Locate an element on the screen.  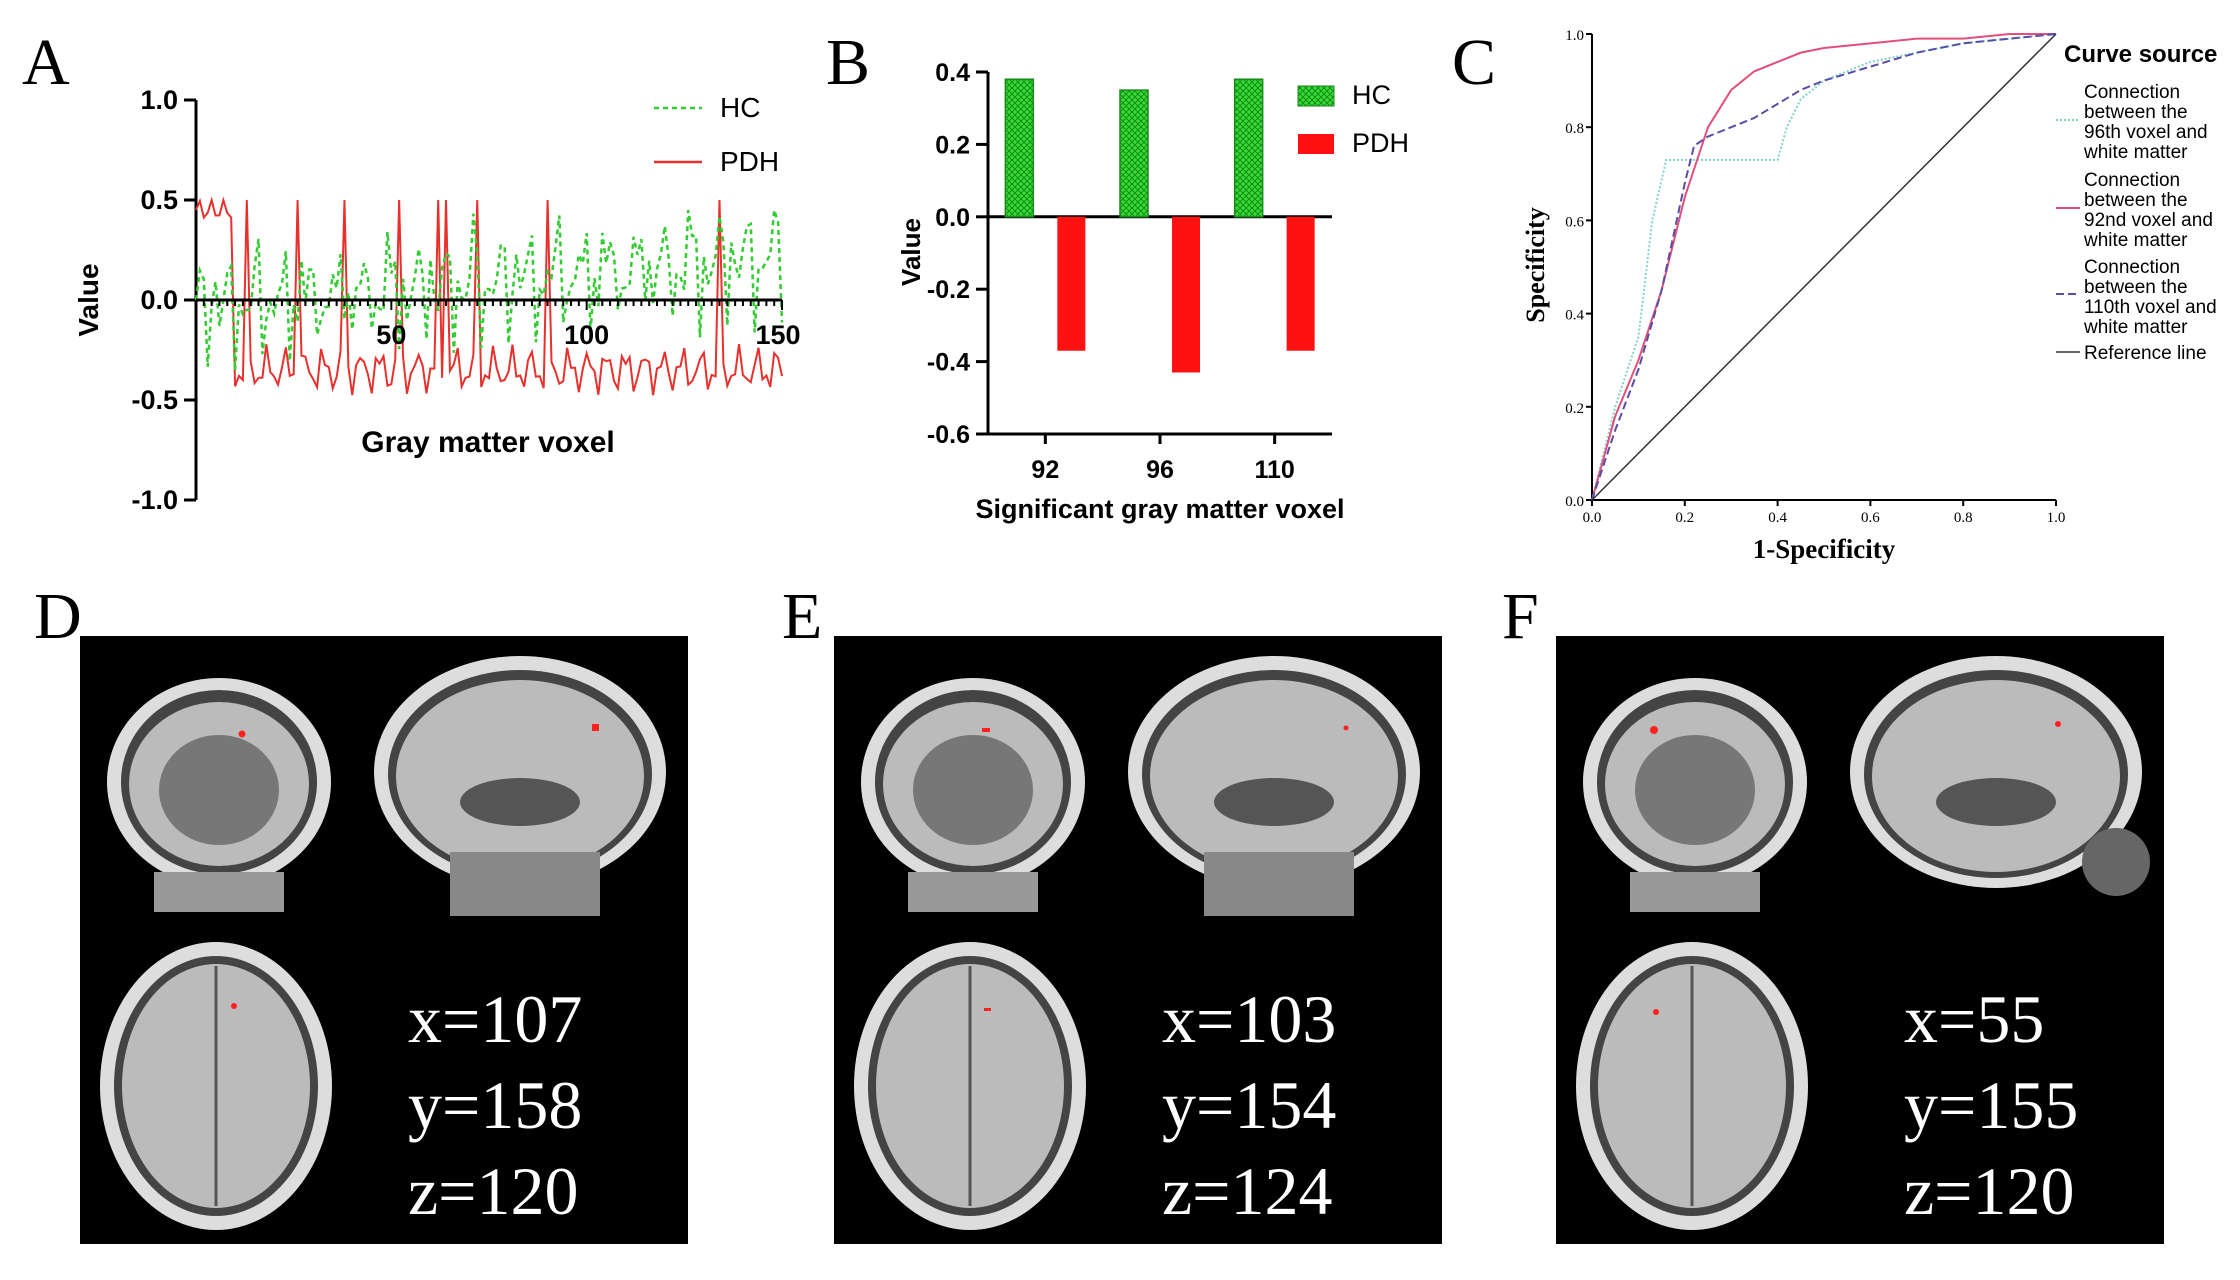
panel-label-e: E is located at coordinates (802, 616).